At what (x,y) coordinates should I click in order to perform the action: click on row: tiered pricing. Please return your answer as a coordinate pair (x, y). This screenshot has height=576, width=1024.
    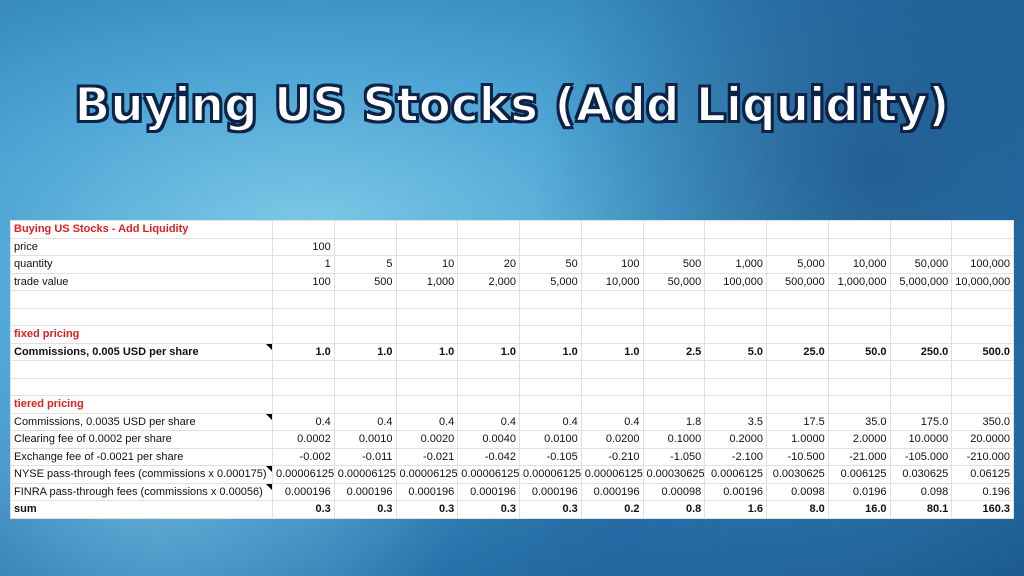
    Looking at the image, I should click on (512, 404).